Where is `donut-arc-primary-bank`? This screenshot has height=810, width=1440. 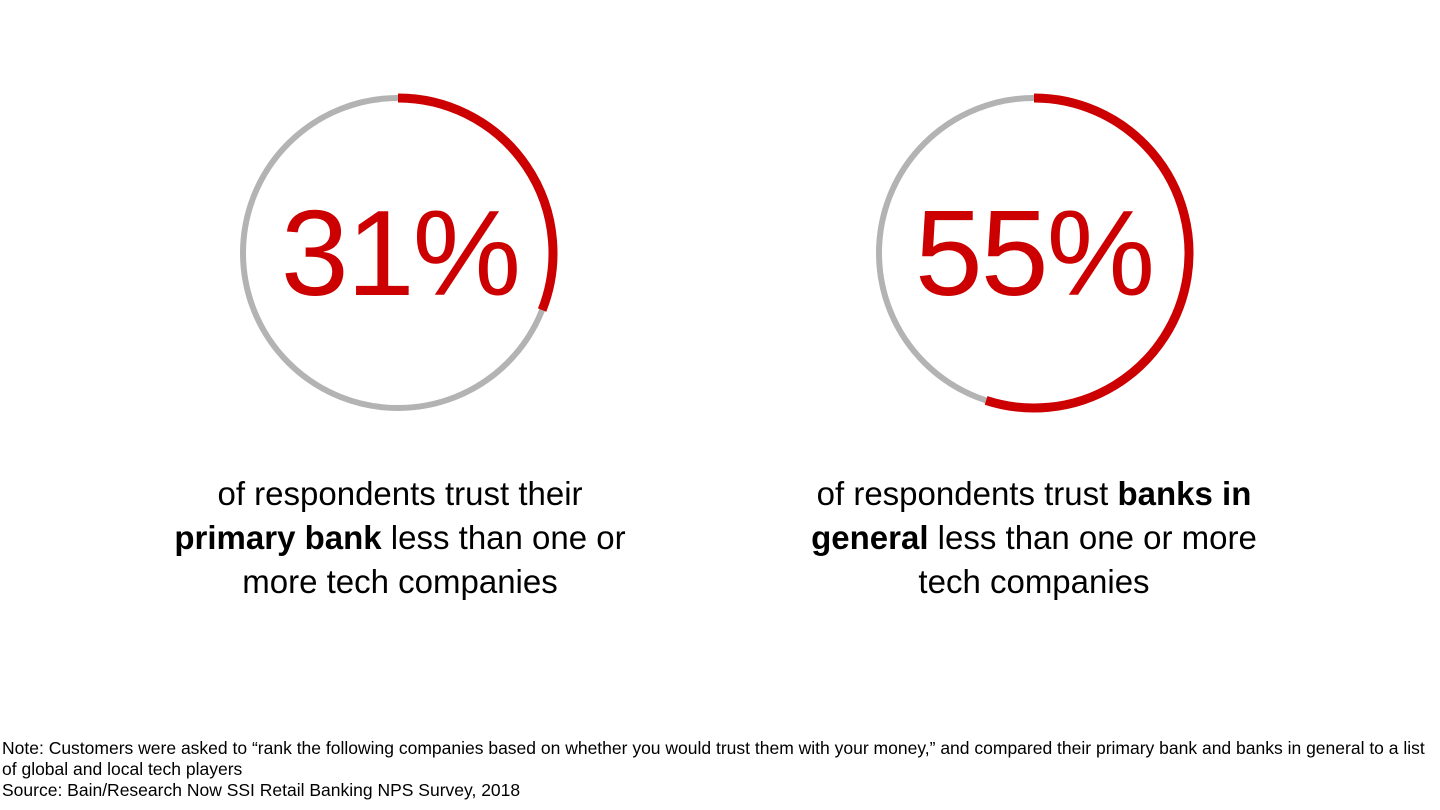
donut-arc-primary-bank is located at coordinates (477, 202).